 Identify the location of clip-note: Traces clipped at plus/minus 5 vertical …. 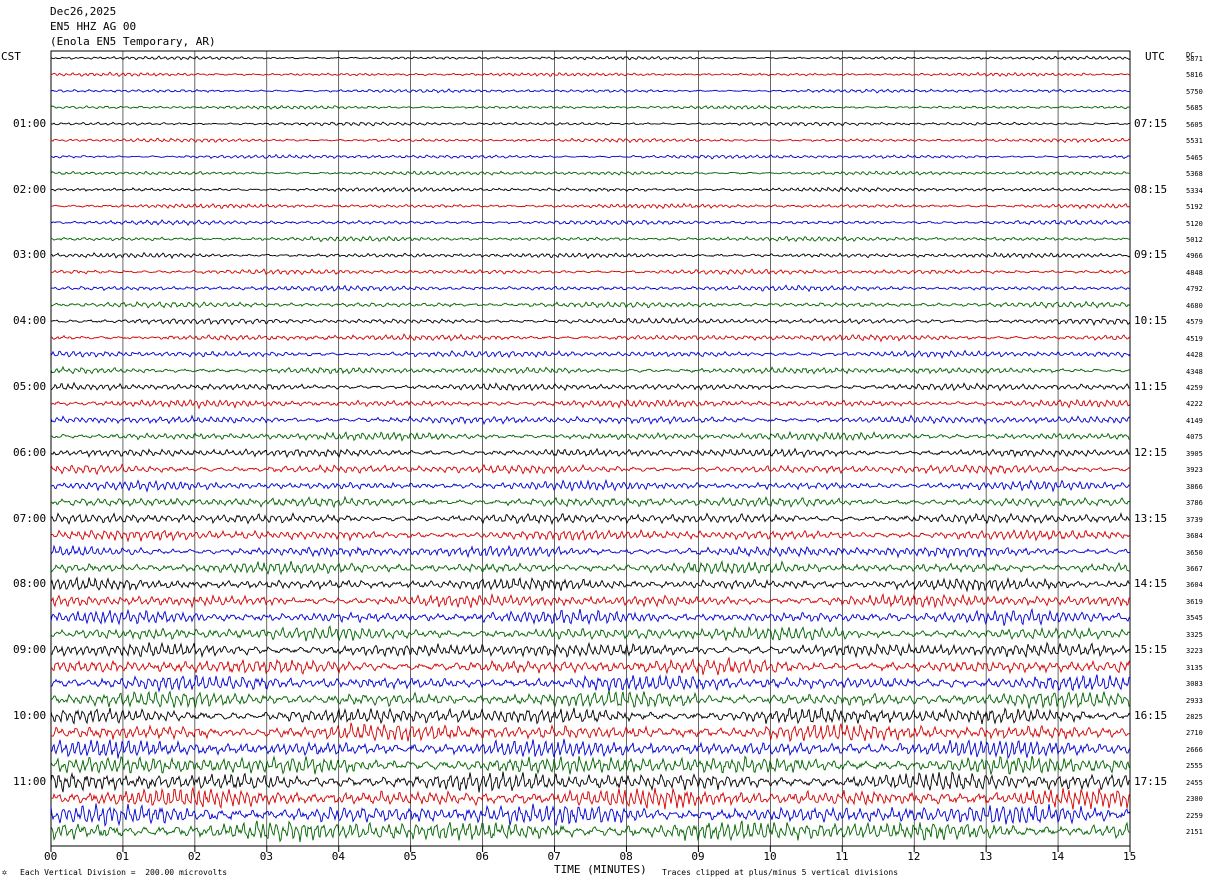
(780, 872).